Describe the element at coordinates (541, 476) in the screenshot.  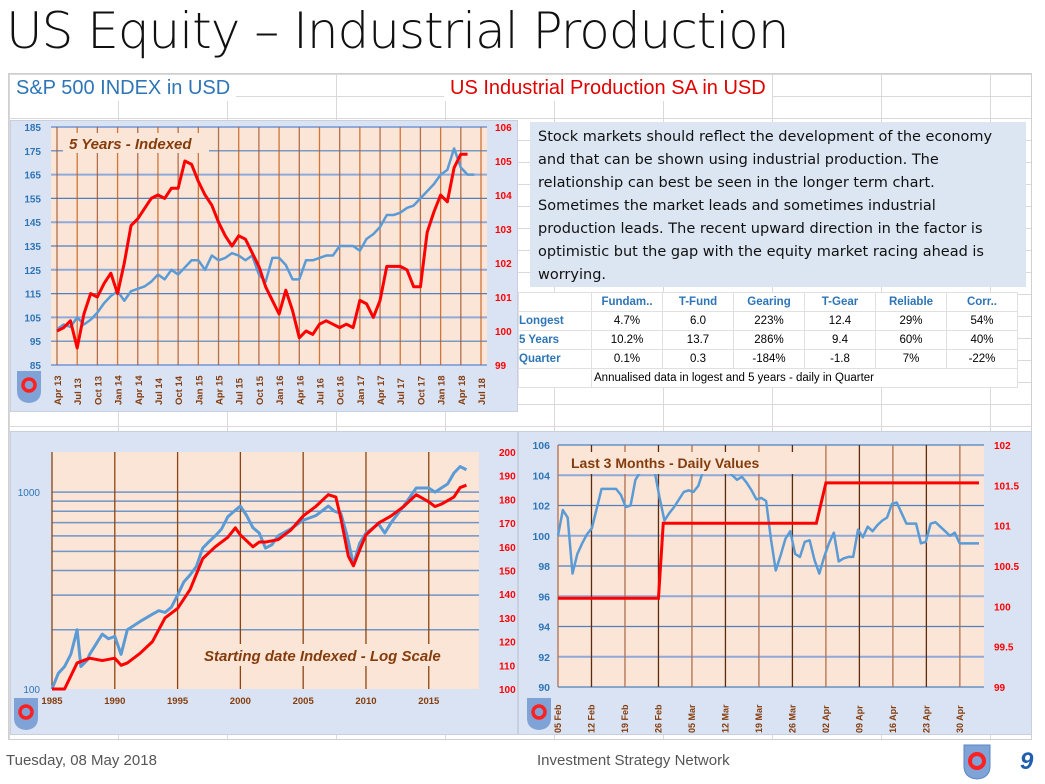
I see `y-tick-label-left: 104` at that location.